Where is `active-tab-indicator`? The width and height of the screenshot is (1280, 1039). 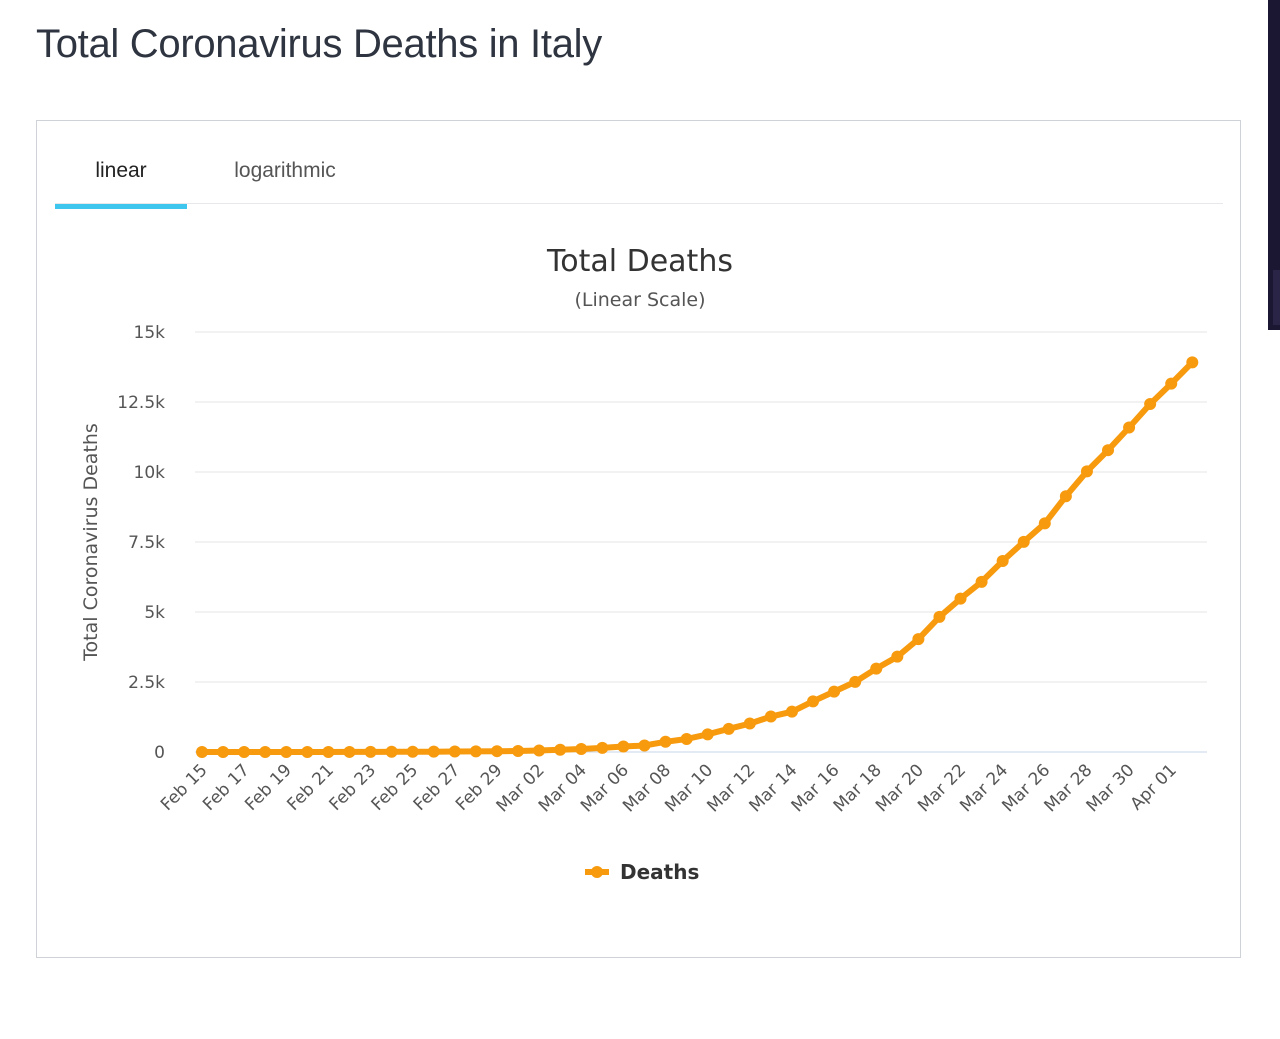 active-tab-indicator is located at coordinates (121, 206).